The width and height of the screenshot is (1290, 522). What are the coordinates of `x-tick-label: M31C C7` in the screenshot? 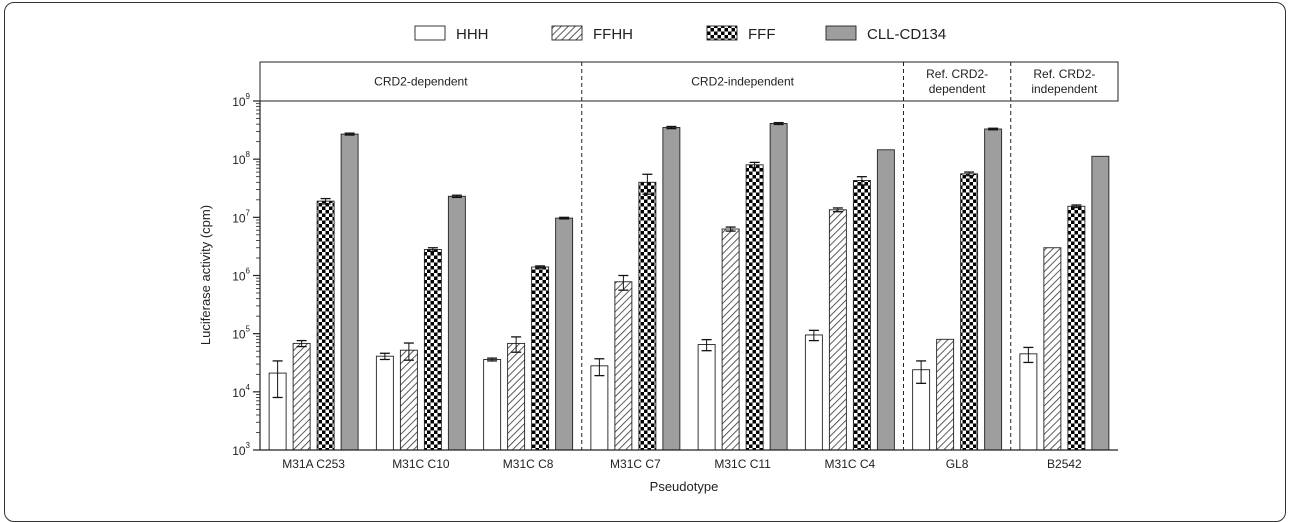 It's located at (635, 464).